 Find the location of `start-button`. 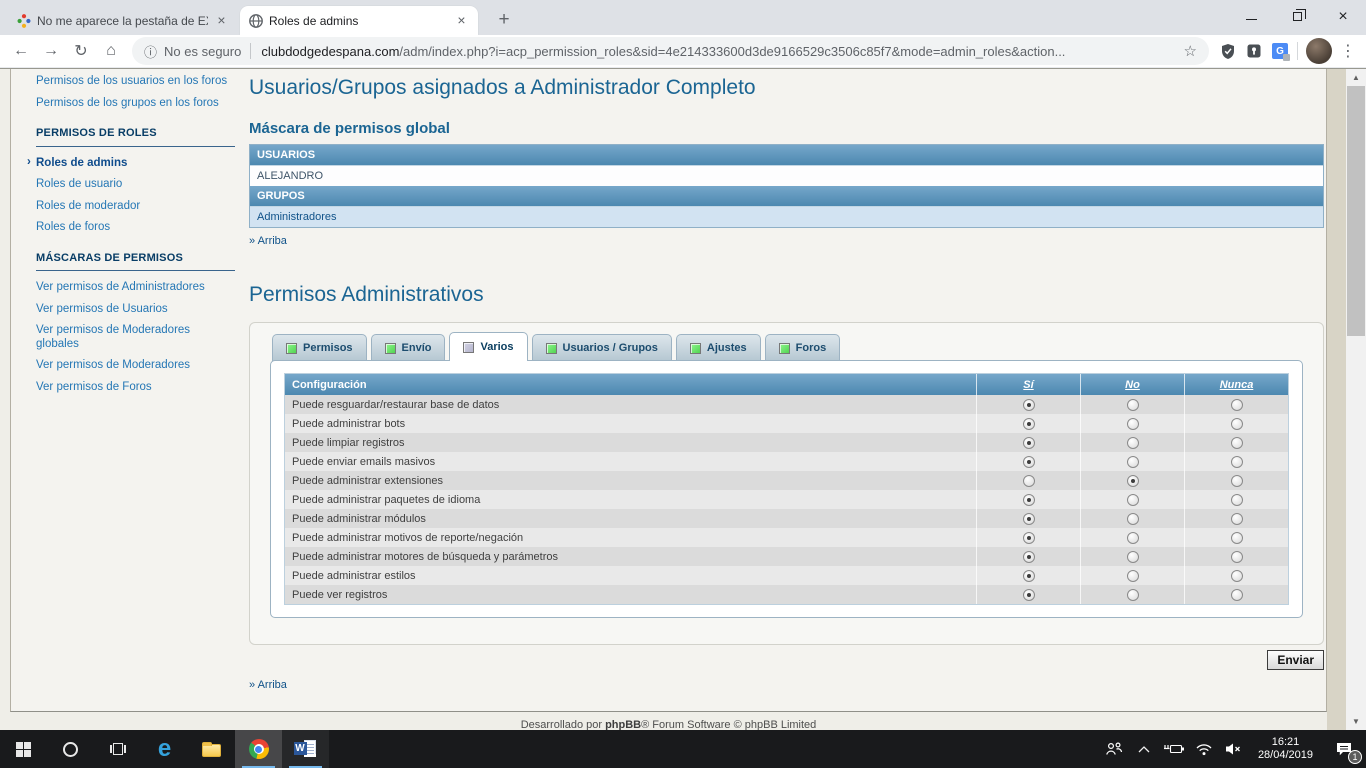

start-button is located at coordinates (23, 749).